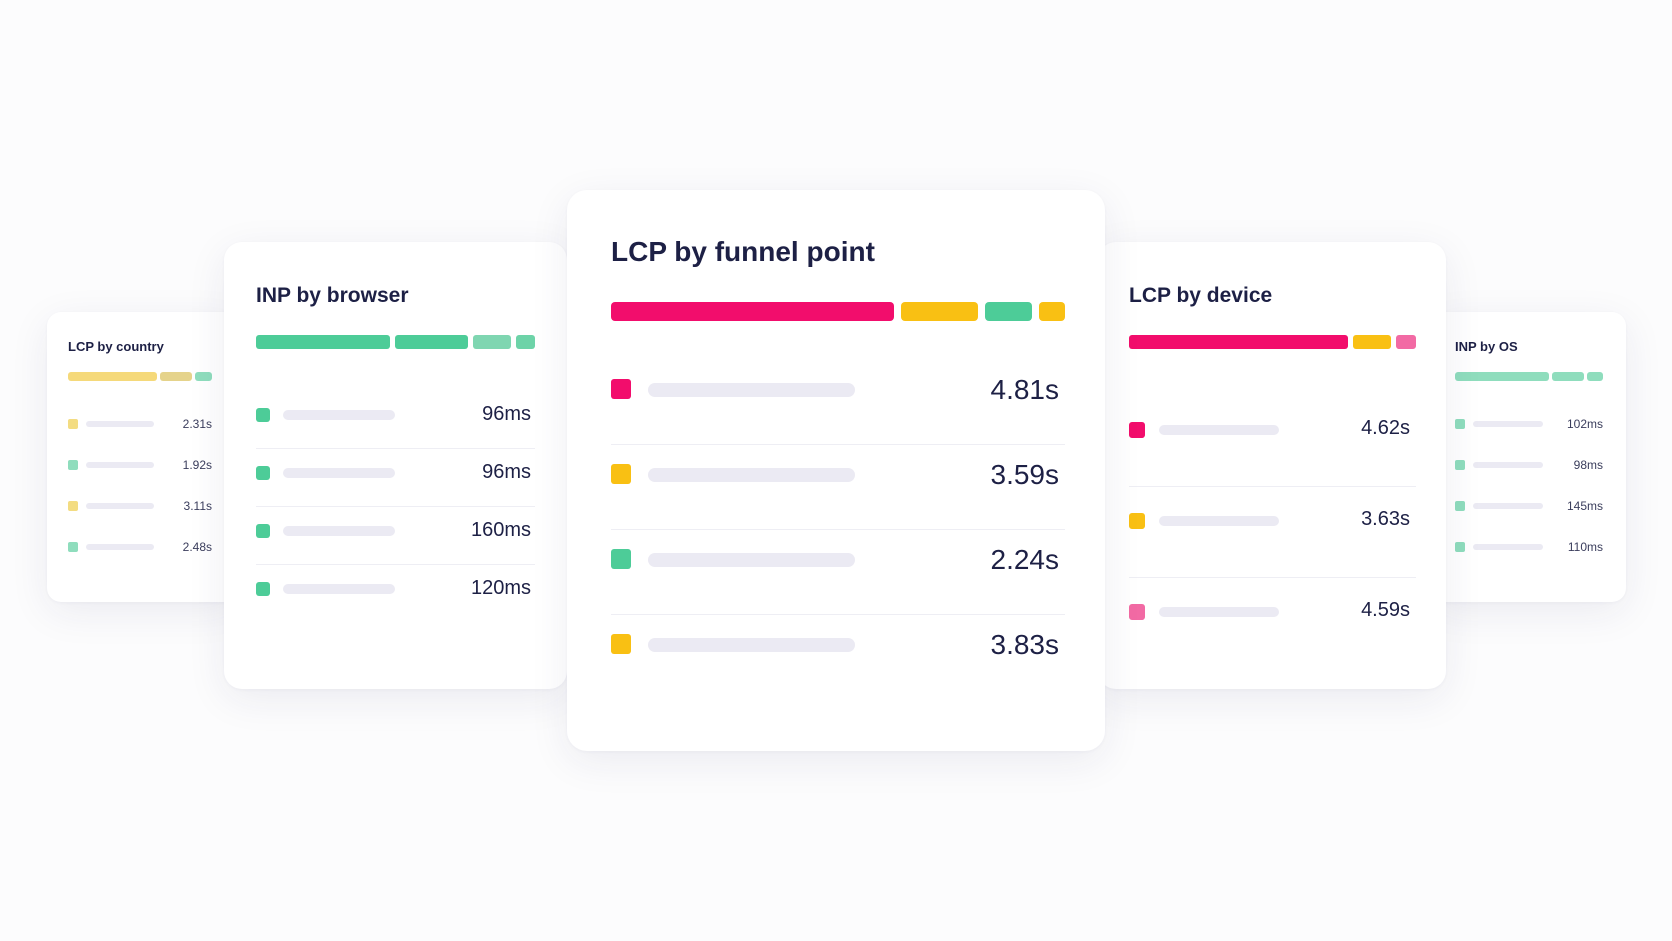 This screenshot has width=1672, height=941. What do you see at coordinates (332, 295) in the screenshot?
I see `card-title: INP by browser` at bounding box center [332, 295].